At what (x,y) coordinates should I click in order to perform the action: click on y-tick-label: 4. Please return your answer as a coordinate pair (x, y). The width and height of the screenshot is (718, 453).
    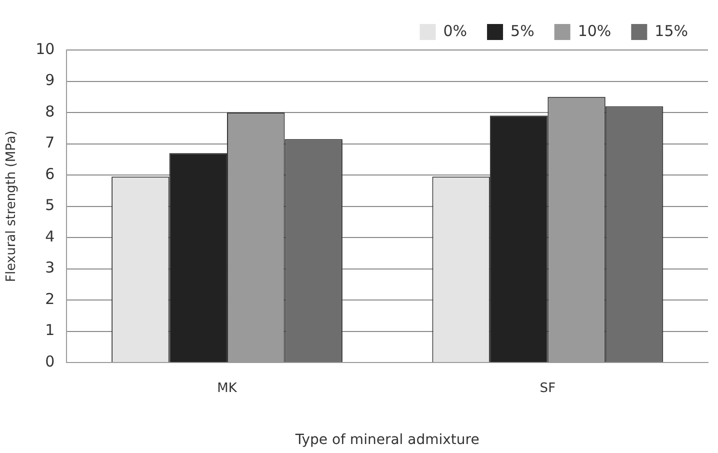
    Looking at the image, I should click on (50, 236).